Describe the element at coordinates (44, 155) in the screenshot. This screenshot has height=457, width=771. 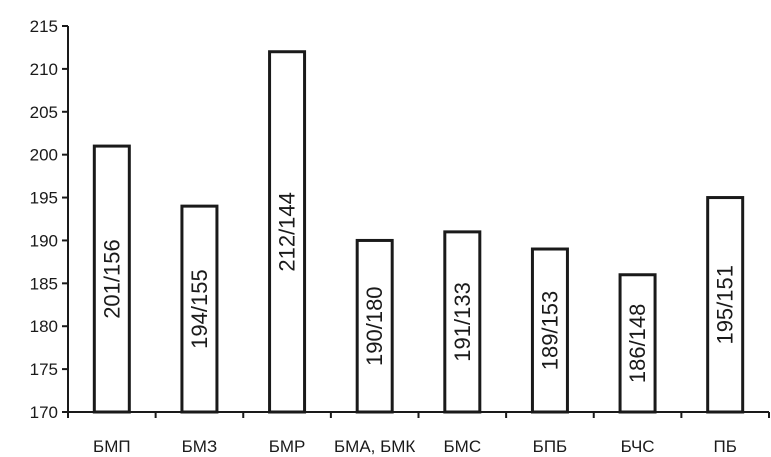
I see `y-tick-label: 200` at that location.